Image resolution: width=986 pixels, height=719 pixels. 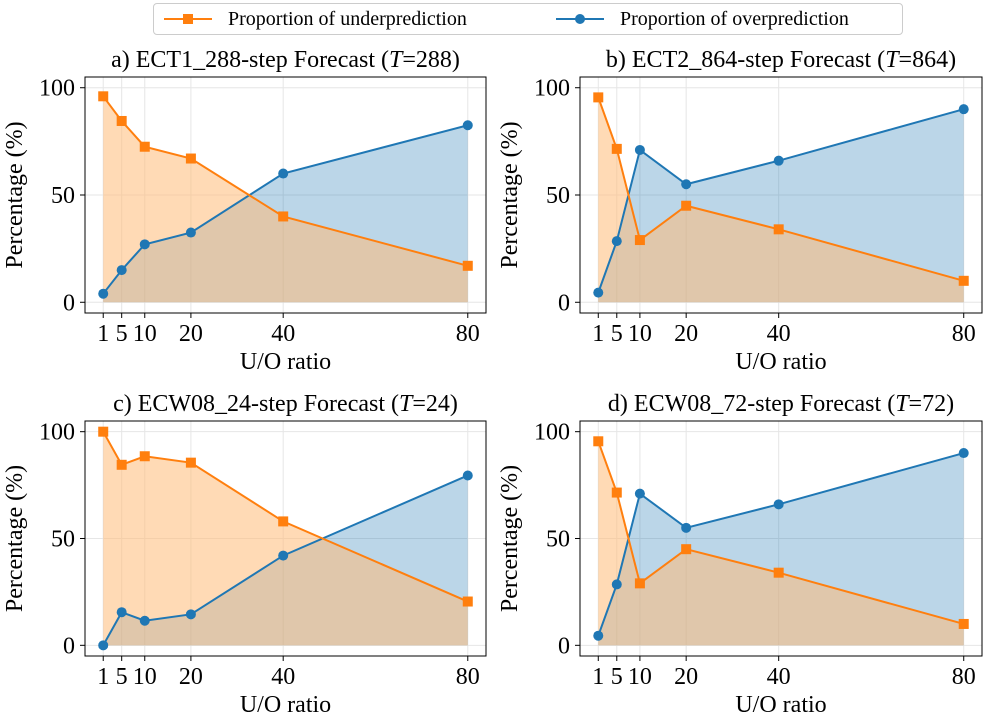 I want to click on legend-entry-overprediction: Proportion of overprediction, so click(x=701, y=19).